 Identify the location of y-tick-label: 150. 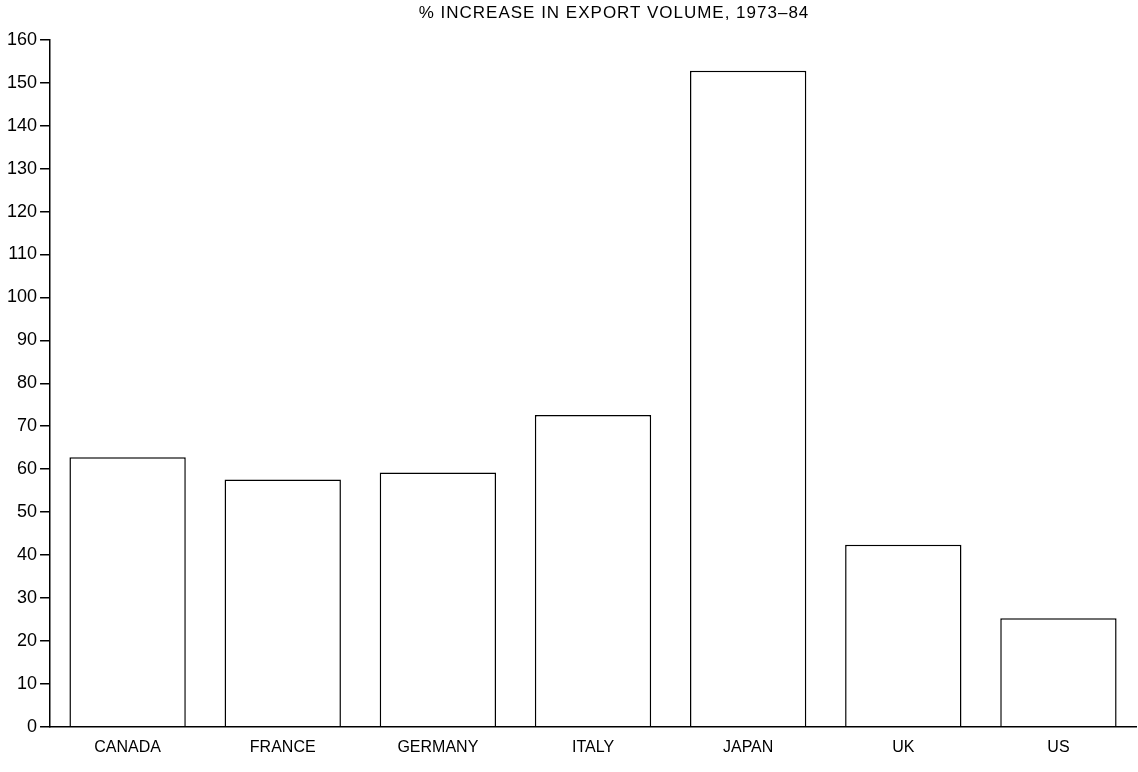
(22, 81).